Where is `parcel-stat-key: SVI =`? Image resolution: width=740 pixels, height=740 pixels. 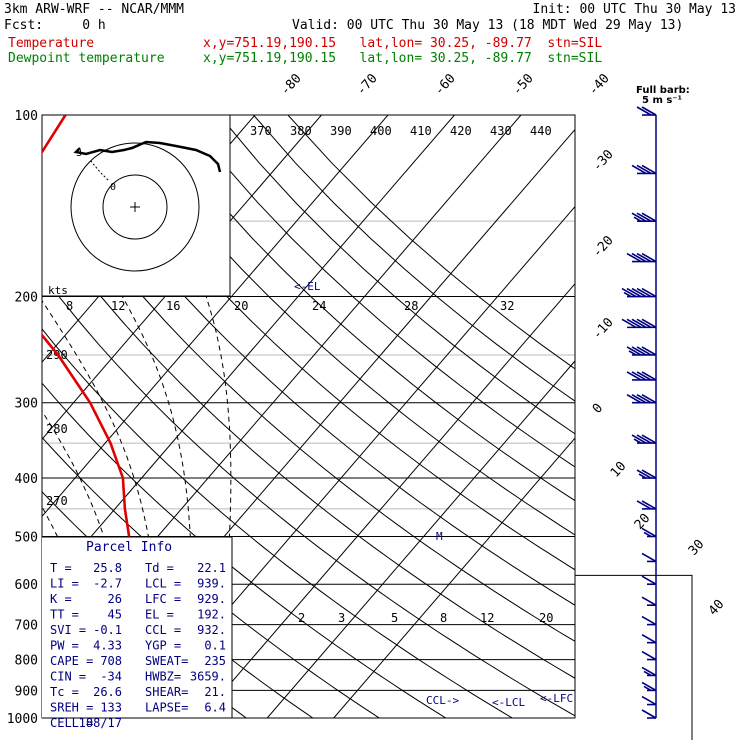
parcel-stat-key: SVI = is located at coordinates (68, 630).